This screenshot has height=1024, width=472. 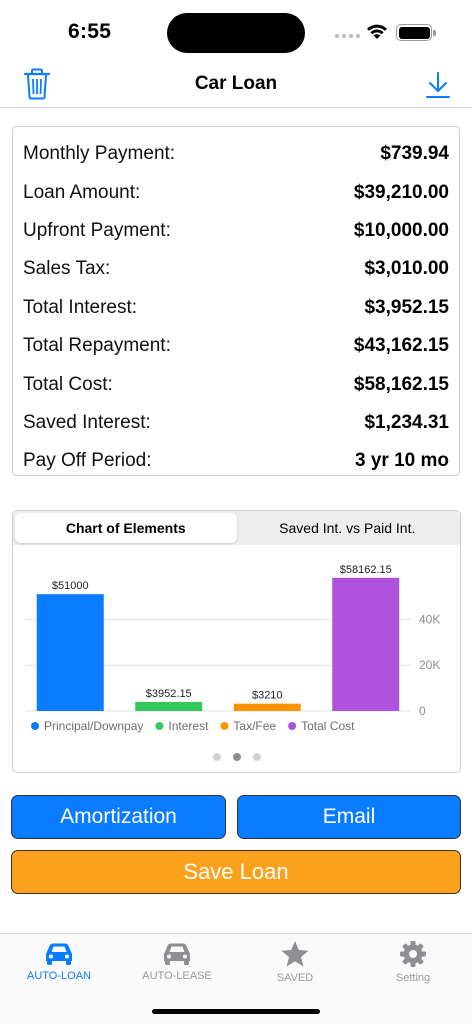 I want to click on trash-icon, so click(x=37, y=84).